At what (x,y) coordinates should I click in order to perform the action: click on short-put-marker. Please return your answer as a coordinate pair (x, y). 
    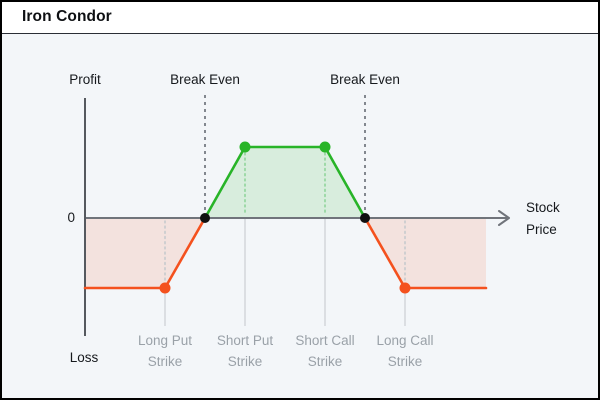
    Looking at the image, I should click on (245, 147).